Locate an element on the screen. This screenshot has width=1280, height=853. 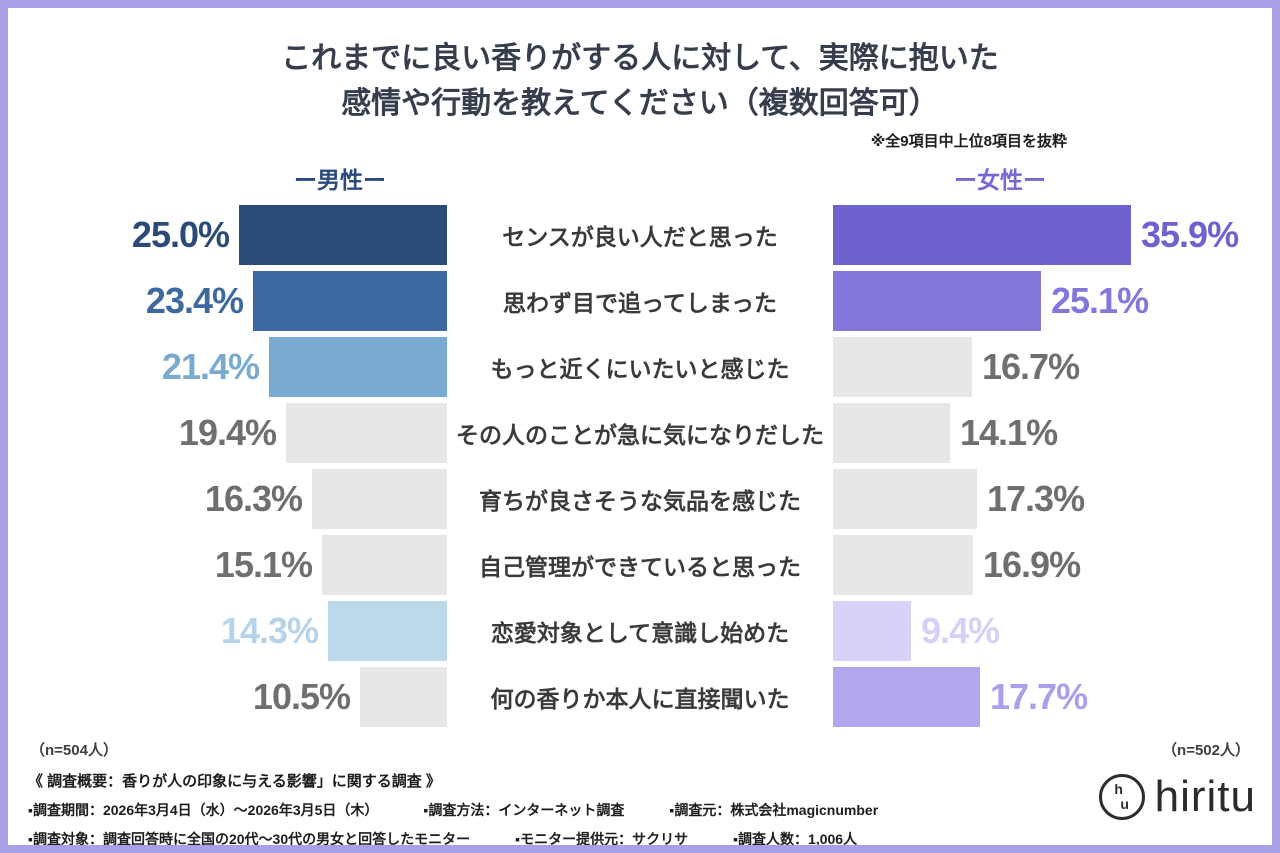
logo-letter-u: u is located at coordinates (1124, 804).